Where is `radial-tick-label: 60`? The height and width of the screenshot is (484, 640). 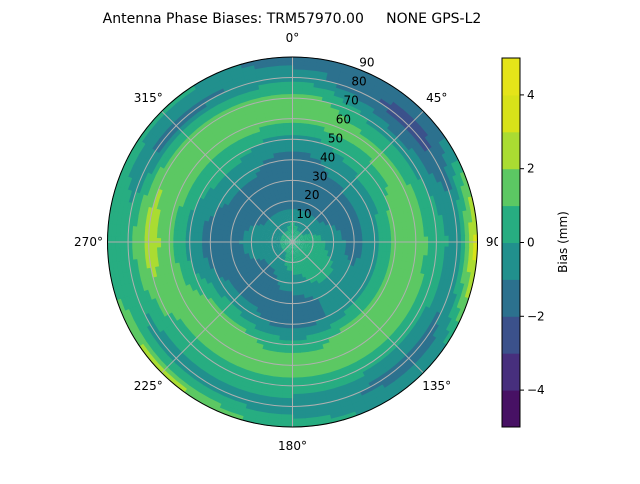 radial-tick-label: 60 is located at coordinates (343, 119).